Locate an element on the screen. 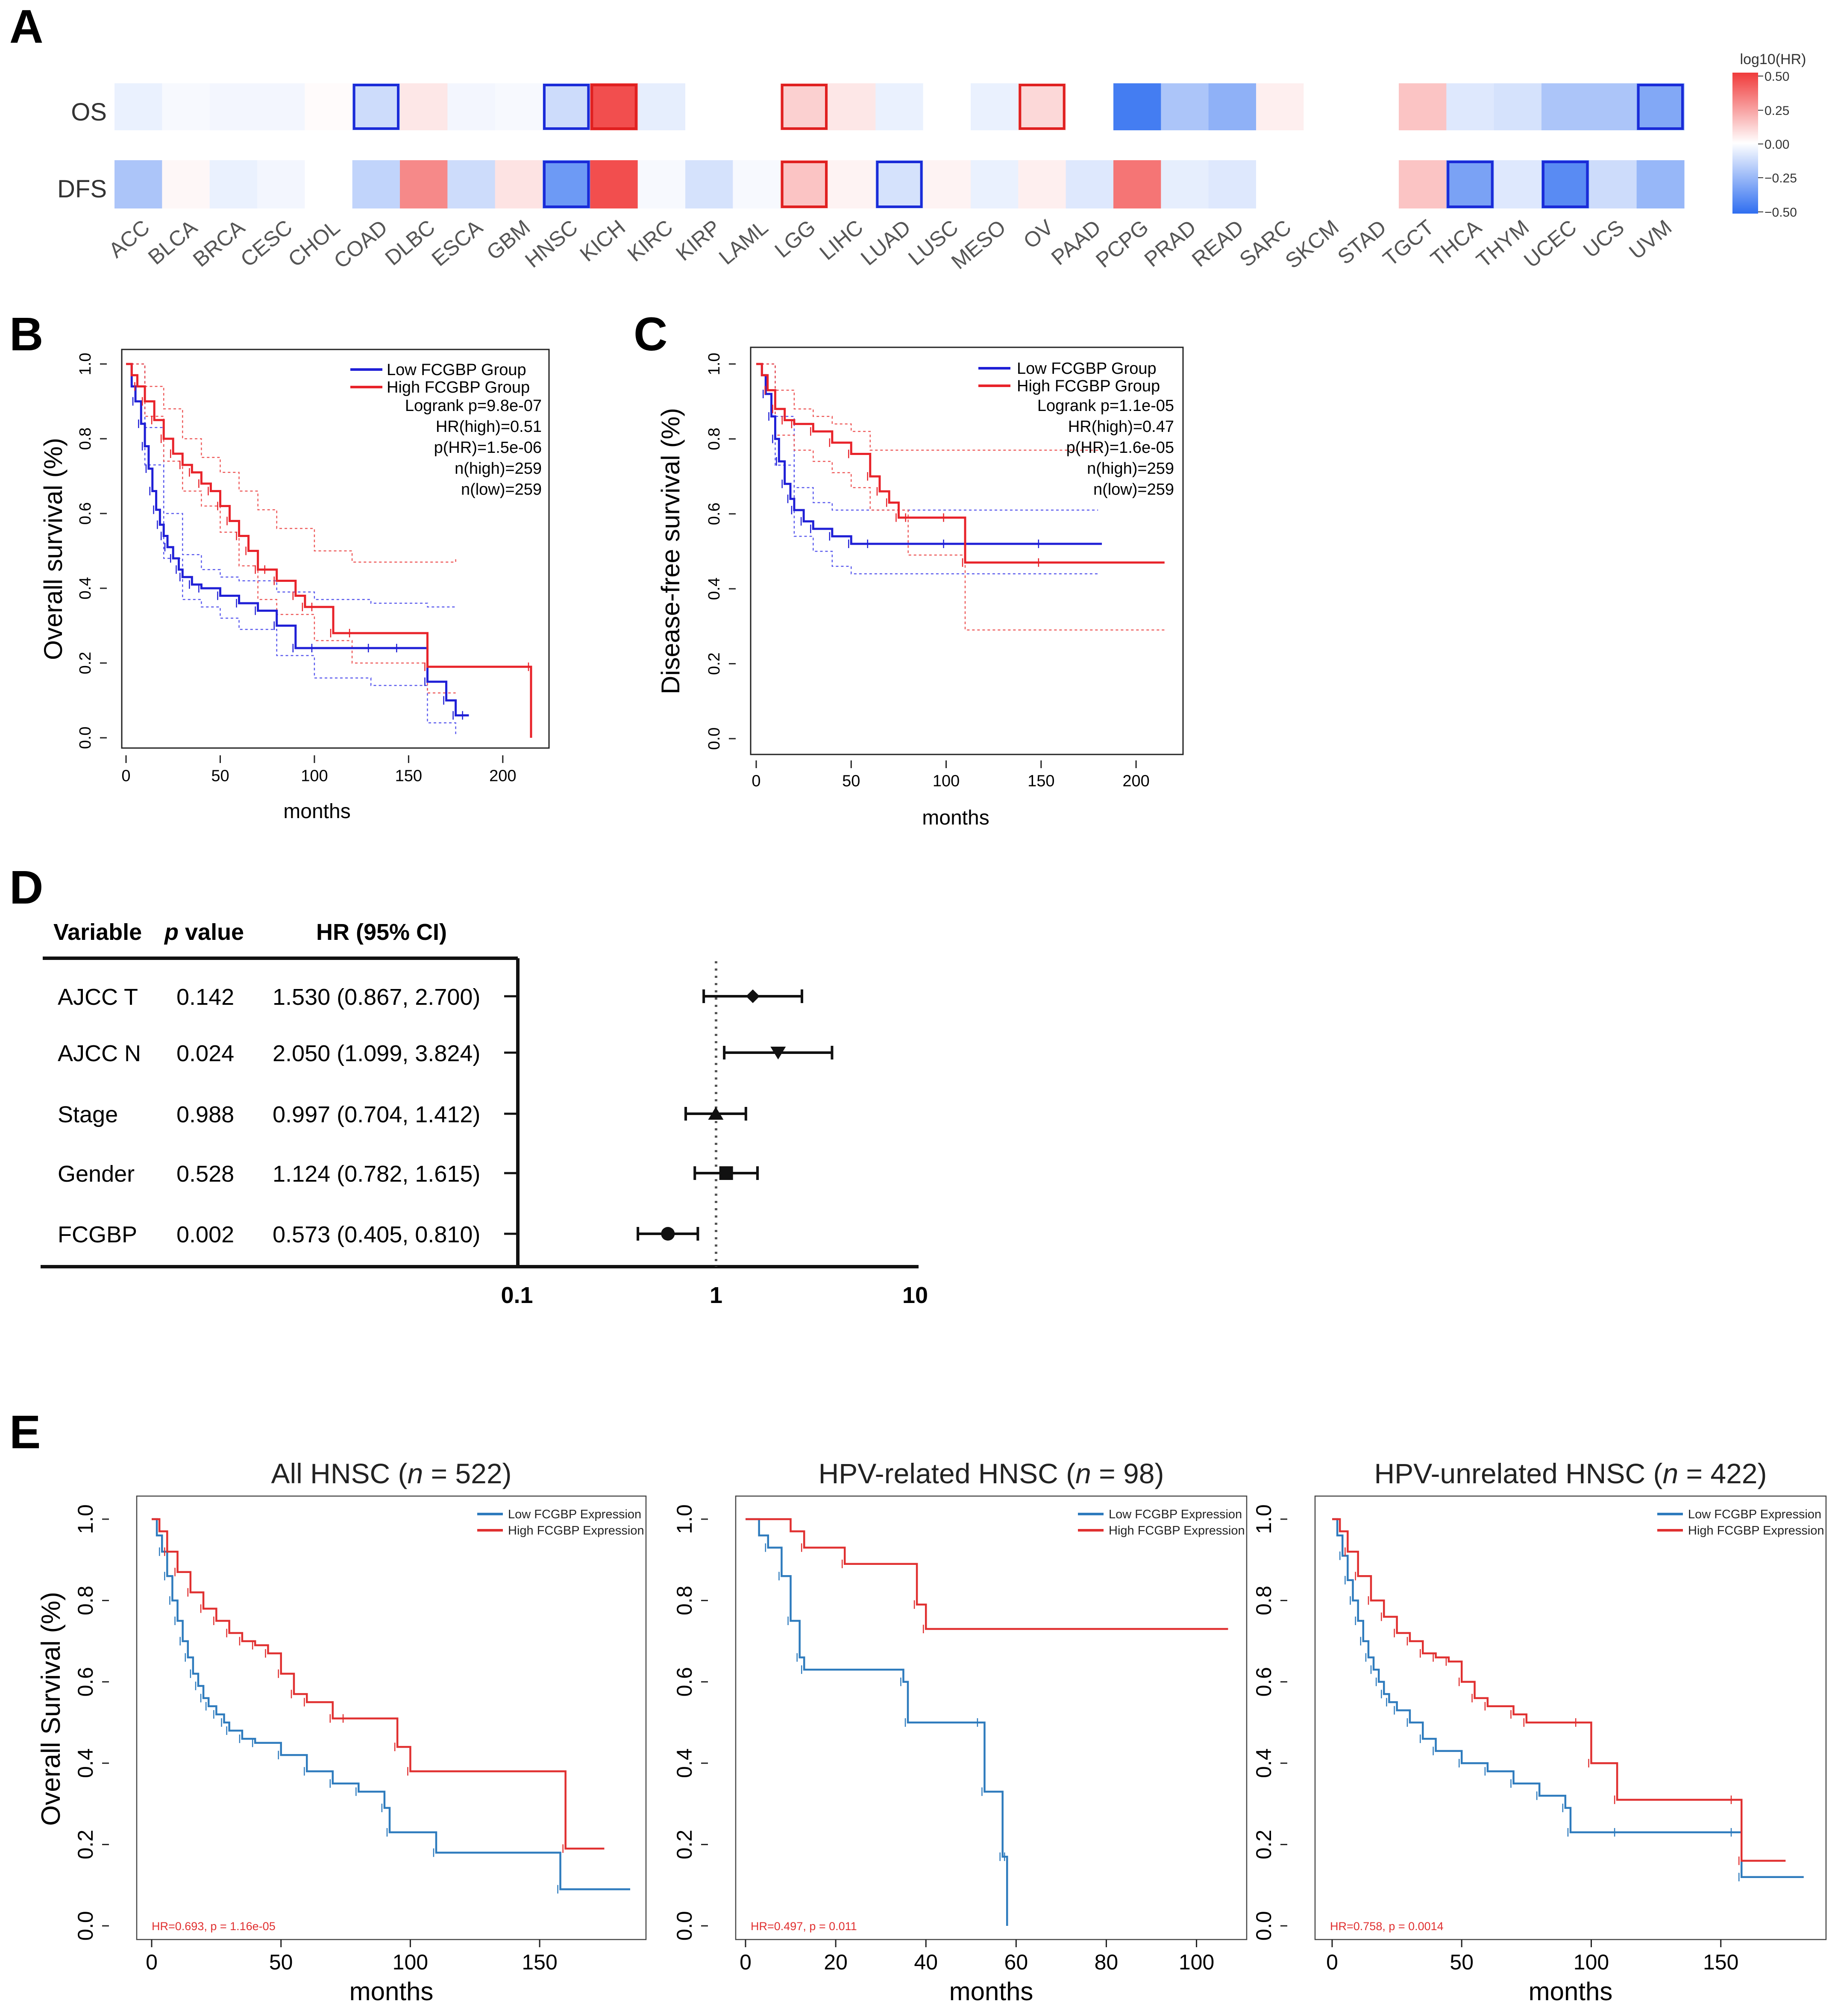 Image resolution: width=1832 pixels, height=2016 pixels. heatmap-column-label: LGG is located at coordinates (795, 239).